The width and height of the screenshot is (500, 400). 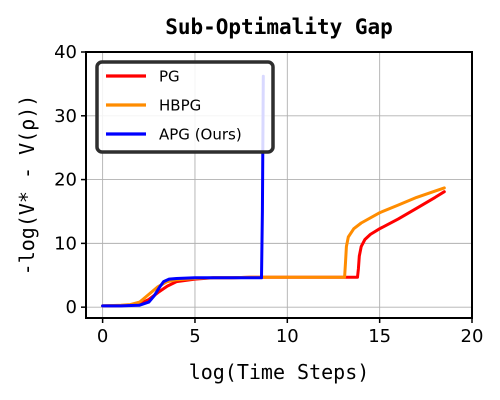 I want to click on legend-label-apg-ours: APG (Ours), so click(x=200, y=135).